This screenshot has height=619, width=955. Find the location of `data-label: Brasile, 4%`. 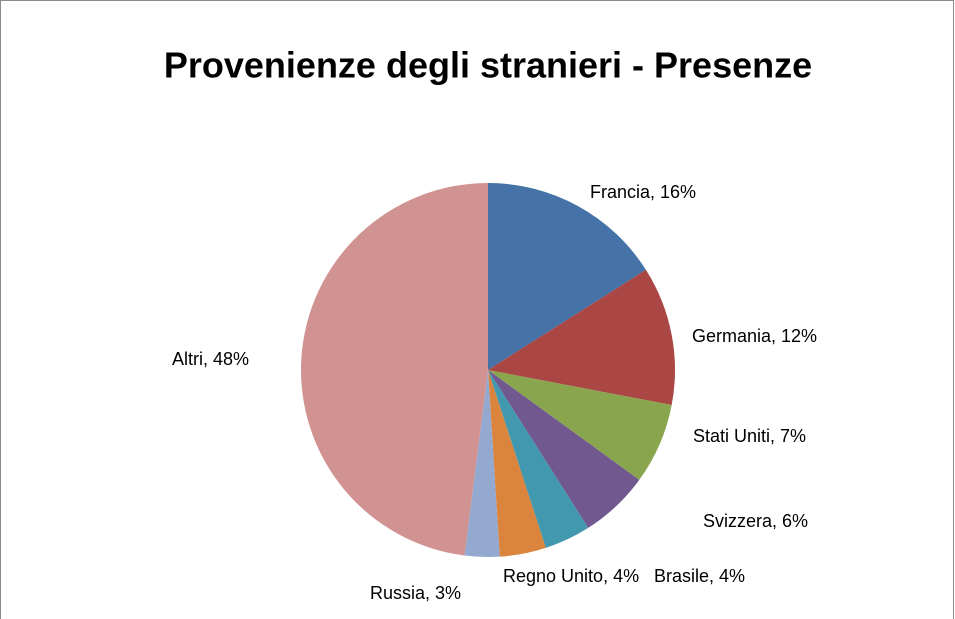

data-label: Brasile, 4% is located at coordinates (699, 576).